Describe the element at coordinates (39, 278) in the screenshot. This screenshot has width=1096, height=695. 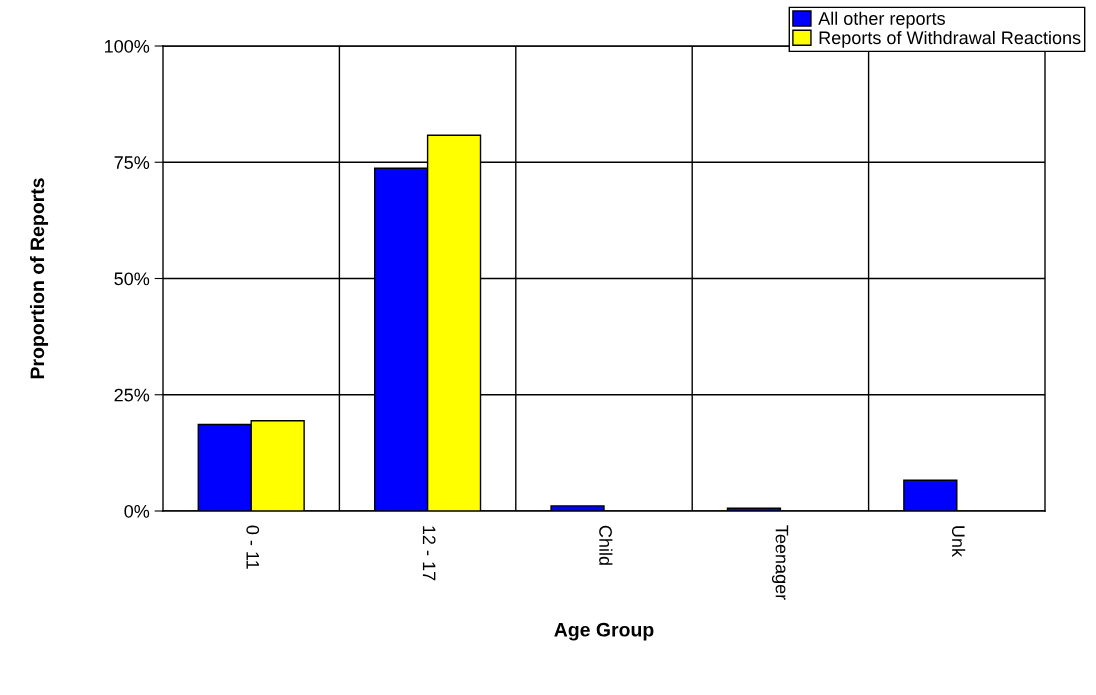
I see `y-axis-title: Proportion of Reports` at that location.